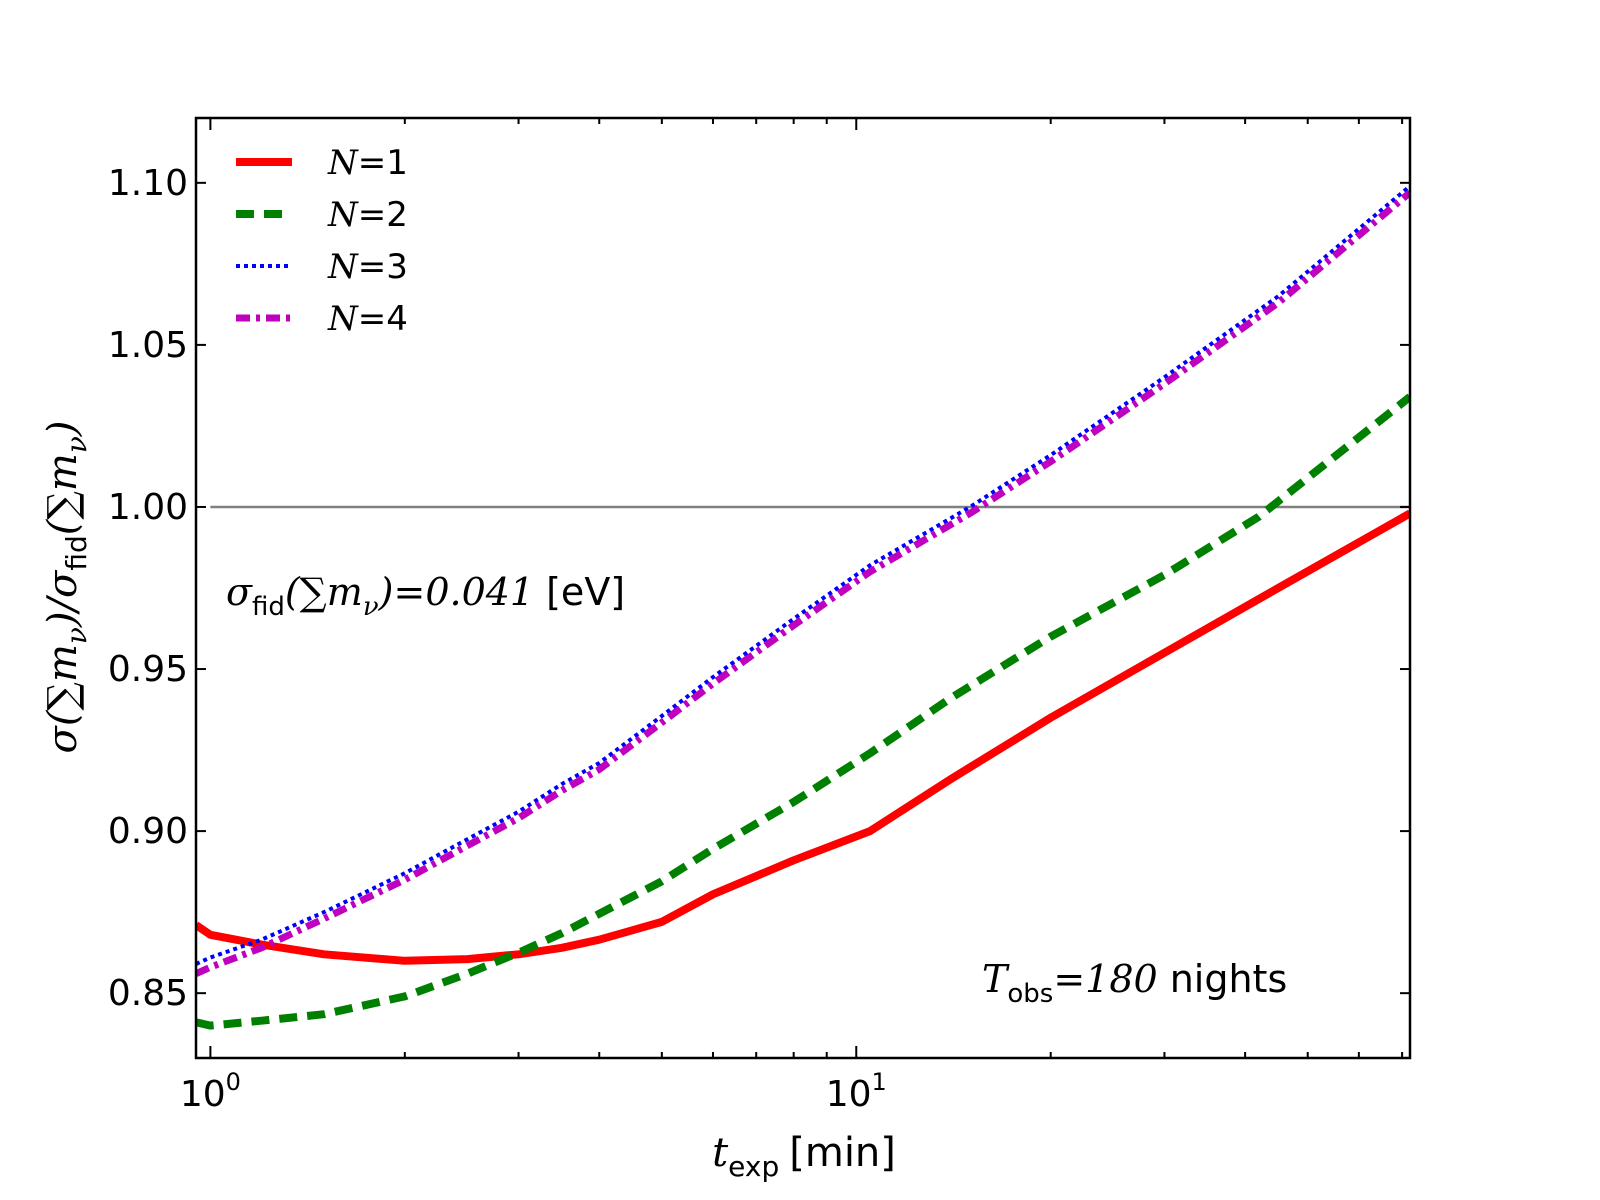  I want to click on t-obs-annotation: Tobs=180 nights, so click(1134, 983).